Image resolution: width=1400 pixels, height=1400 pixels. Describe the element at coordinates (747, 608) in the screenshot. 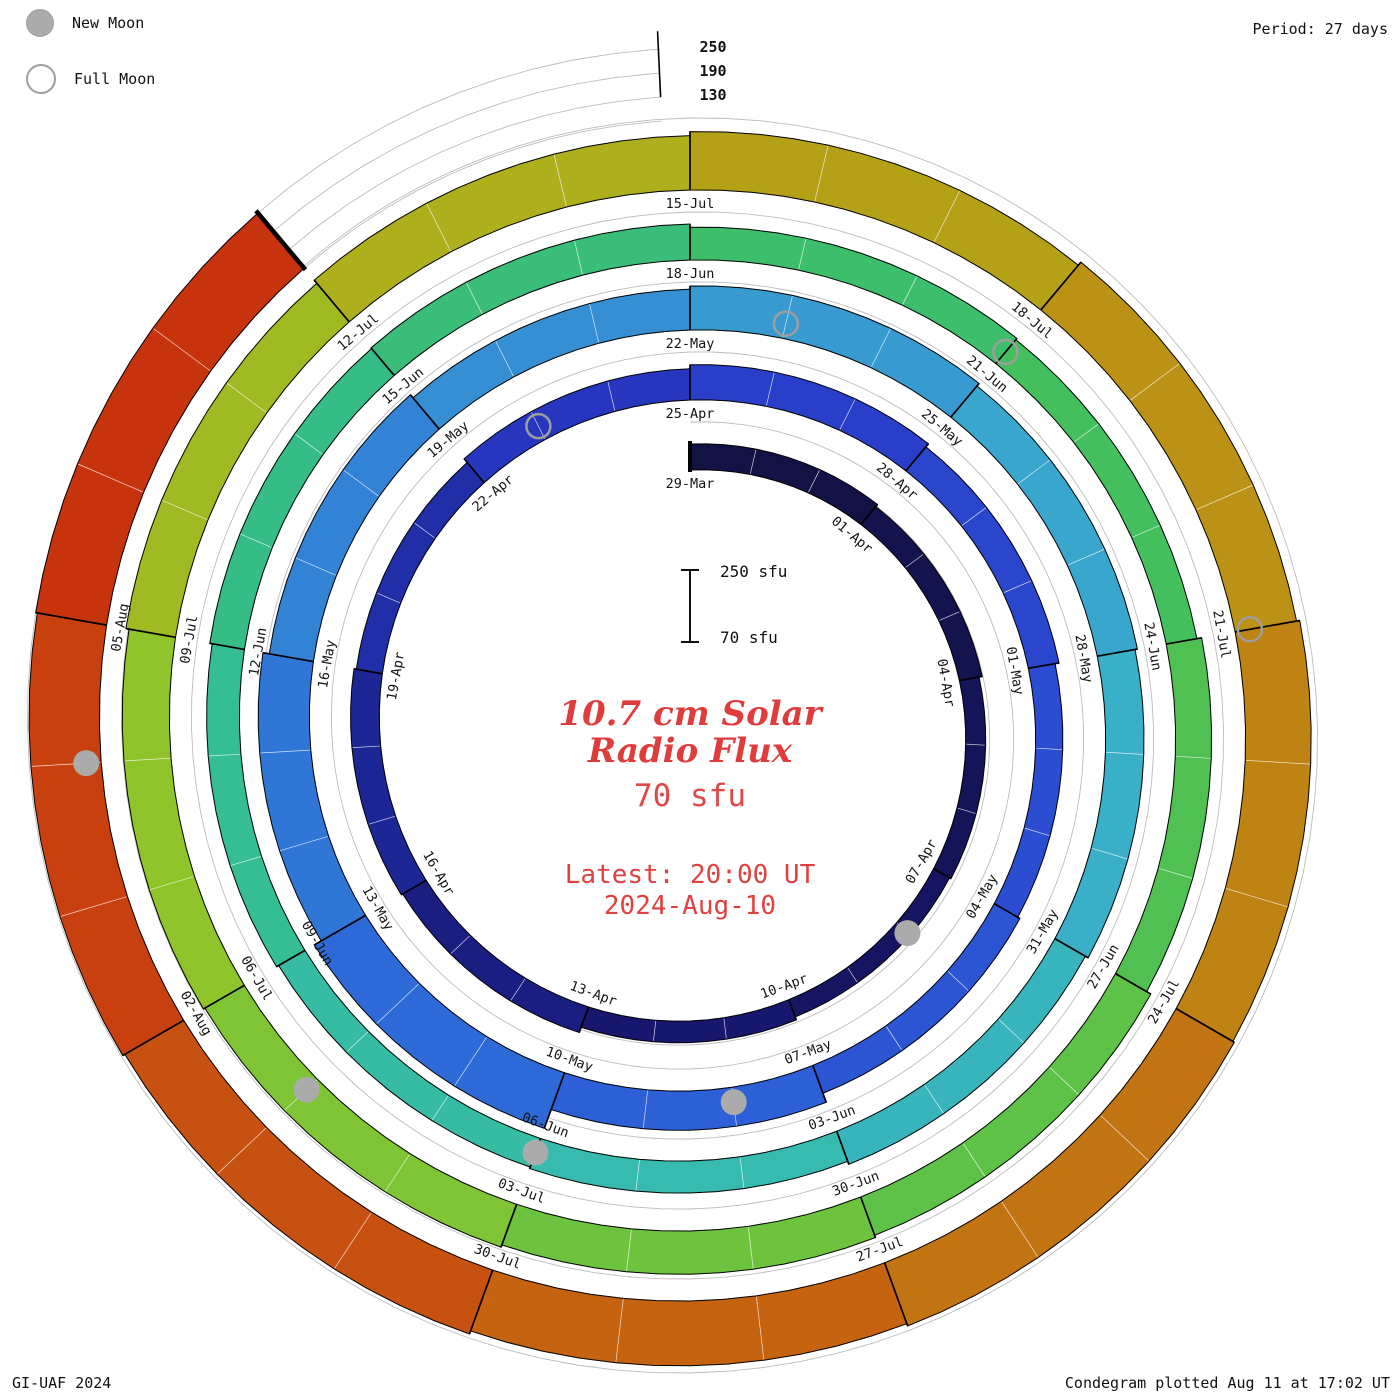

I see `flux-scale-bar: 250 sfu 70 sfu` at that location.